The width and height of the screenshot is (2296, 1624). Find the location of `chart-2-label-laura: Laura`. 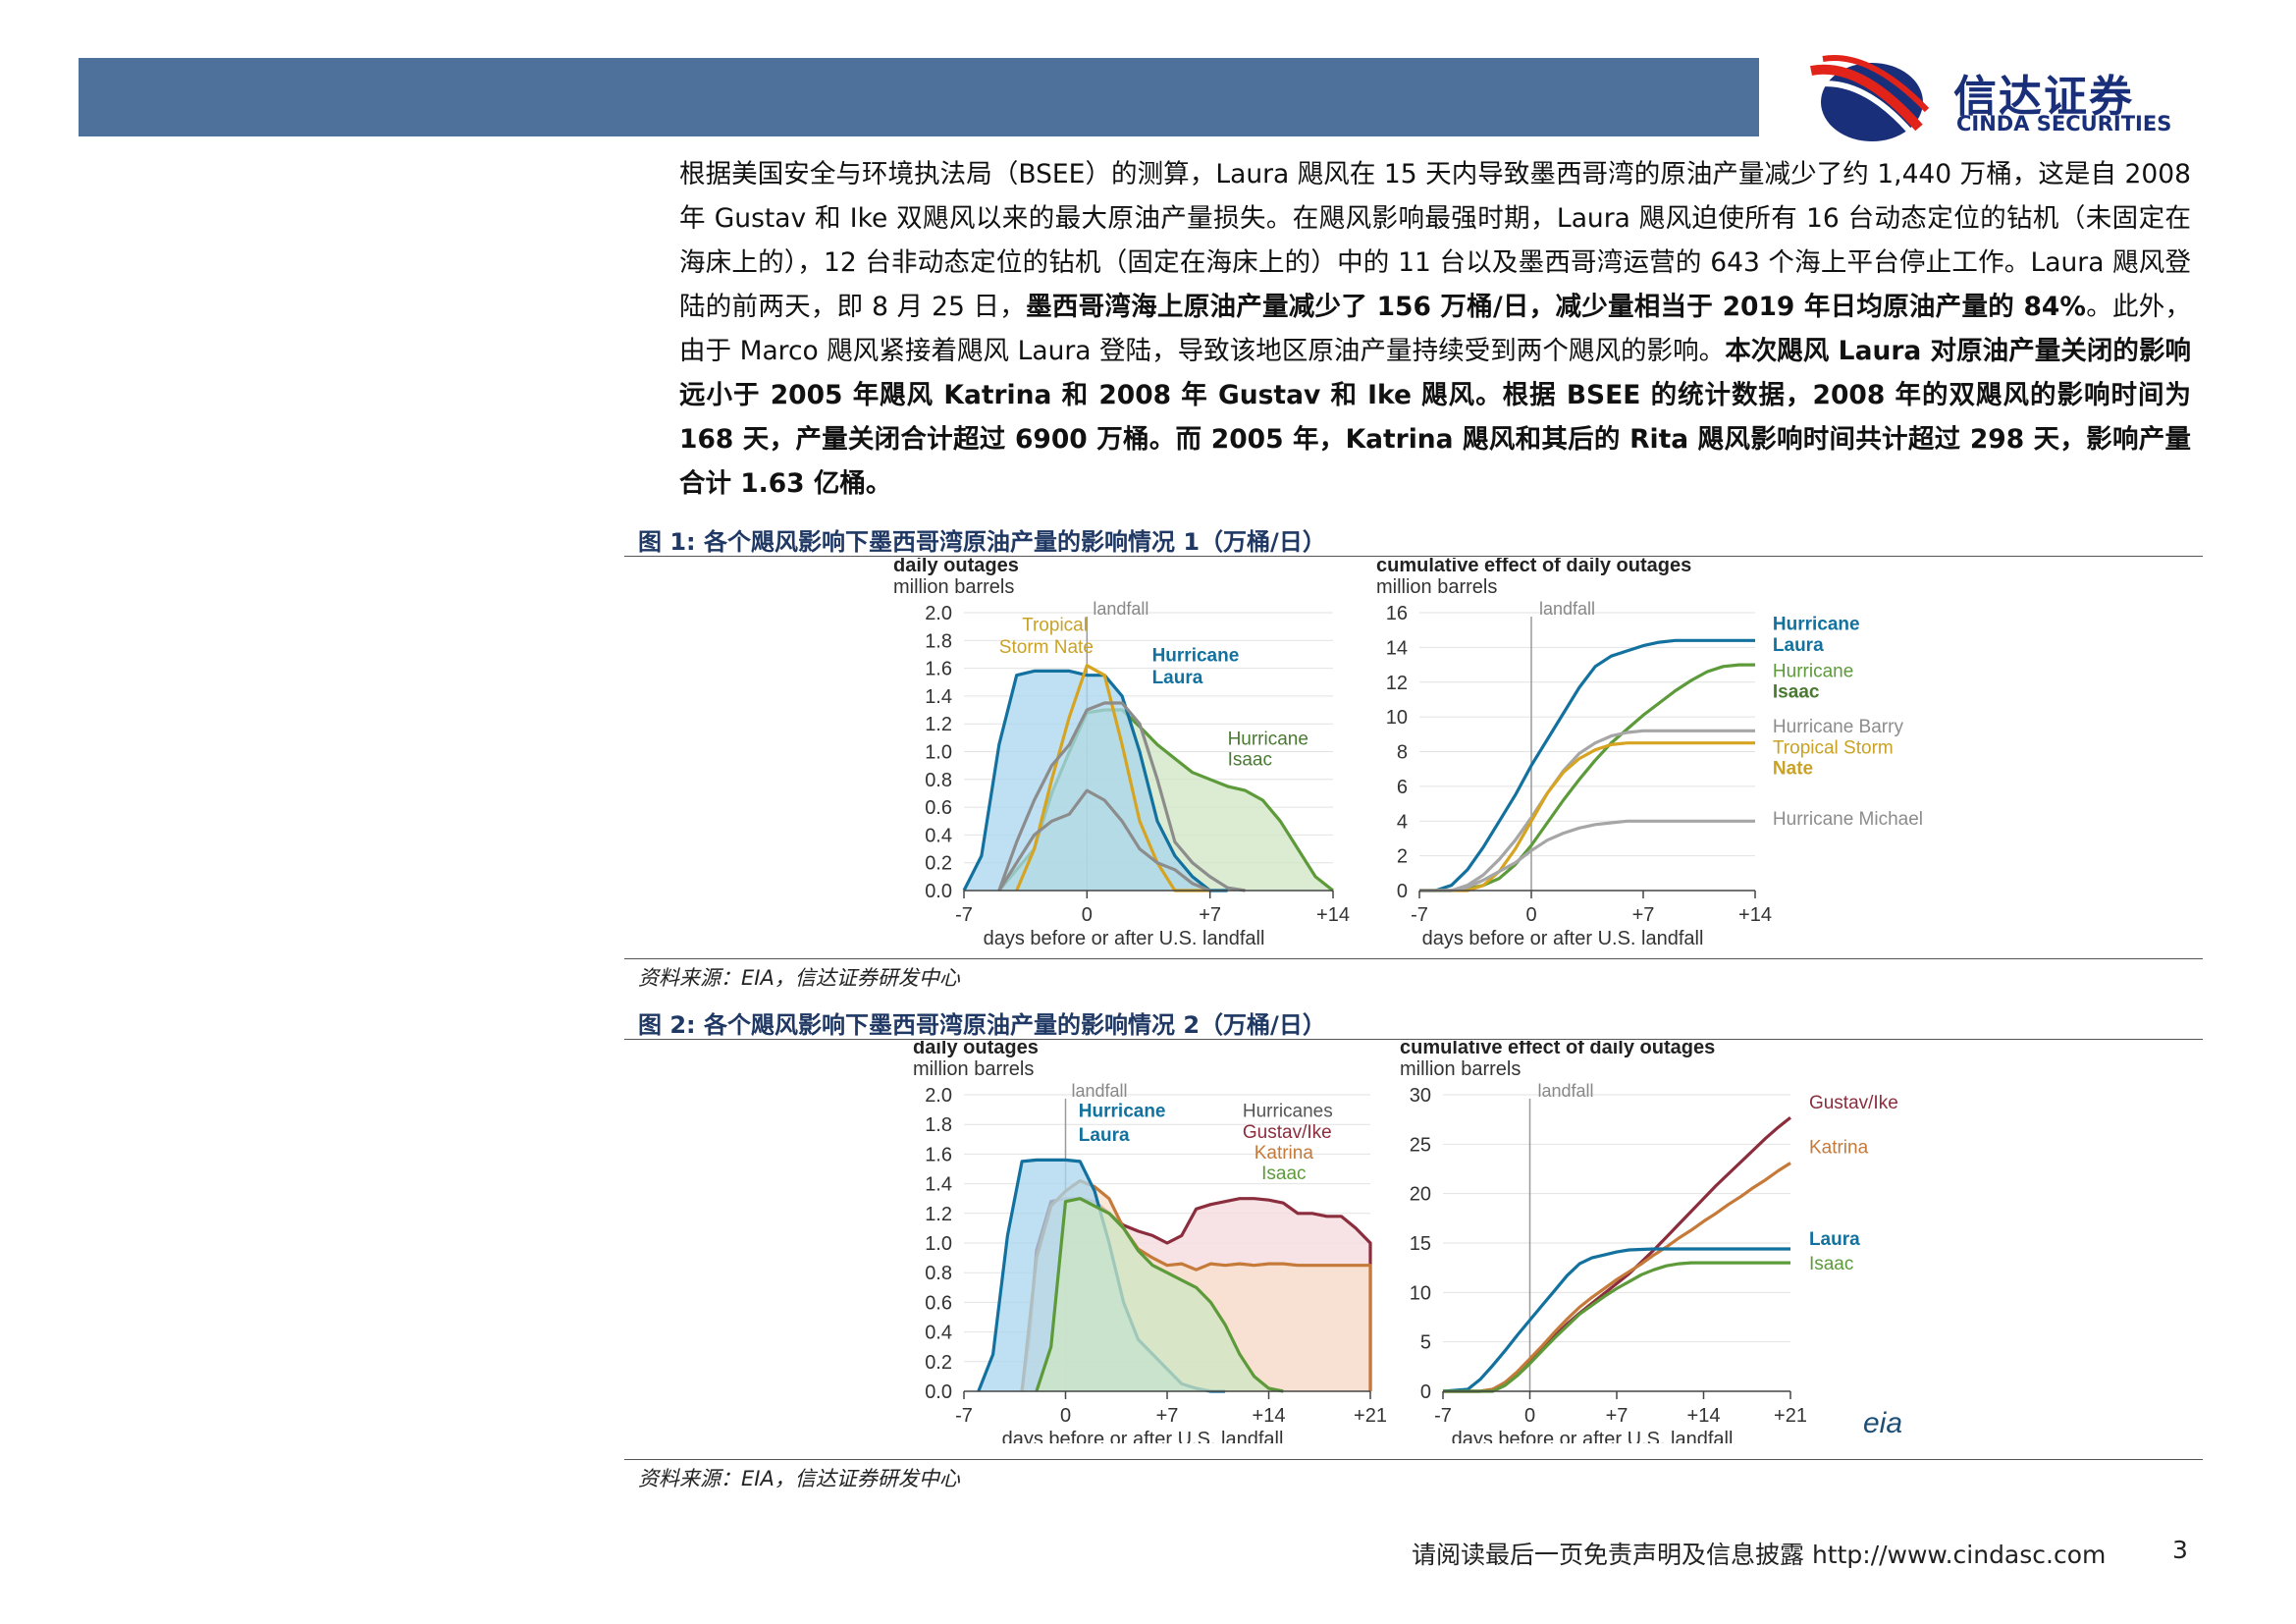

chart-2-label-laura: Laura is located at coordinates (1104, 1135).